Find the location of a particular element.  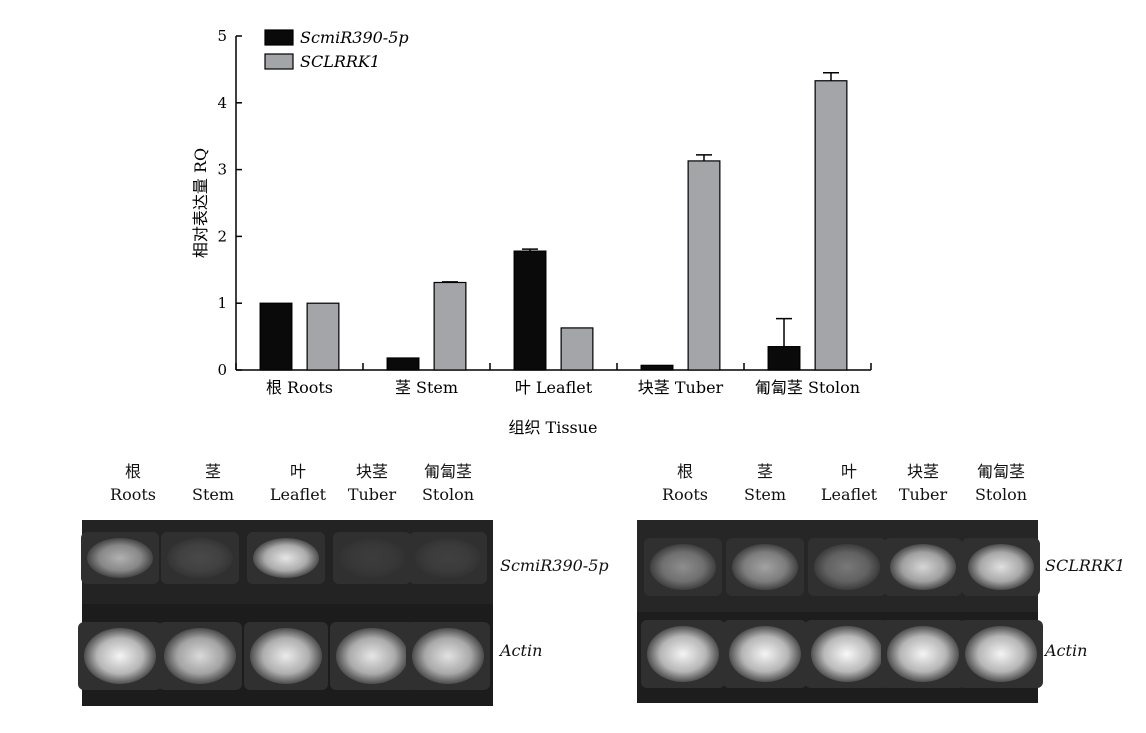

x-tick-label: 叶 Leaflet is located at coordinates (554, 387).